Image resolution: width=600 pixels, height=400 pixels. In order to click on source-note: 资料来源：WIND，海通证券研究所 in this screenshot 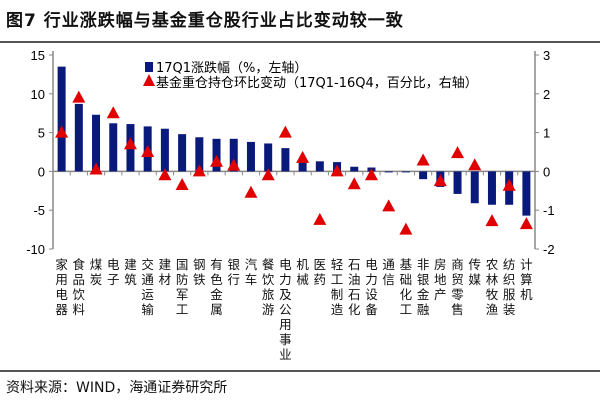, I will do `click(117, 388)`.